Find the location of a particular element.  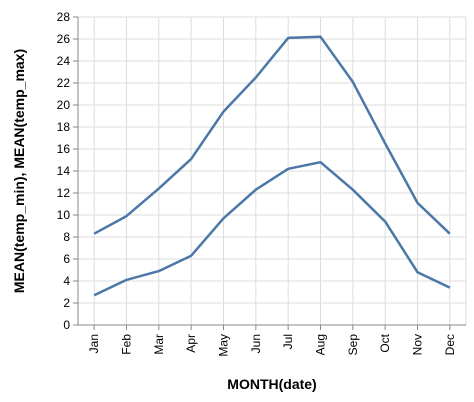

x-tick-label: Sep is located at coordinates (353, 345).